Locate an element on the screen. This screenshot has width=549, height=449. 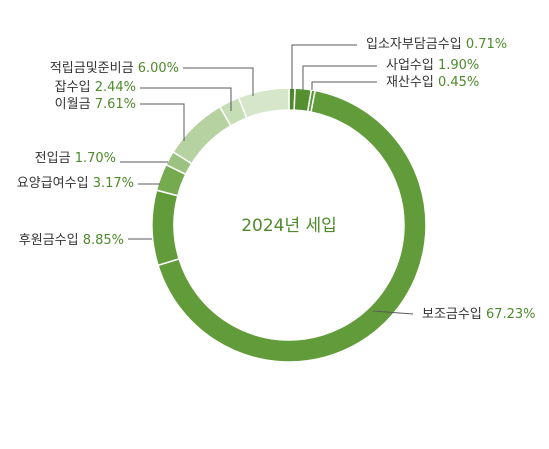
chart-title: 2024년 세입 is located at coordinates (289, 226).